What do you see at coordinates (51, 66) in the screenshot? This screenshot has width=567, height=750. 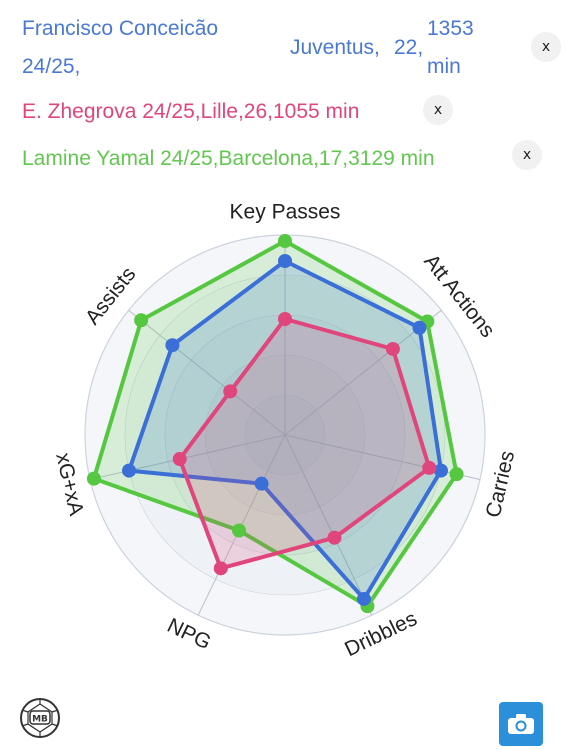 I see `player-1-season: 24/25,` at bounding box center [51, 66].